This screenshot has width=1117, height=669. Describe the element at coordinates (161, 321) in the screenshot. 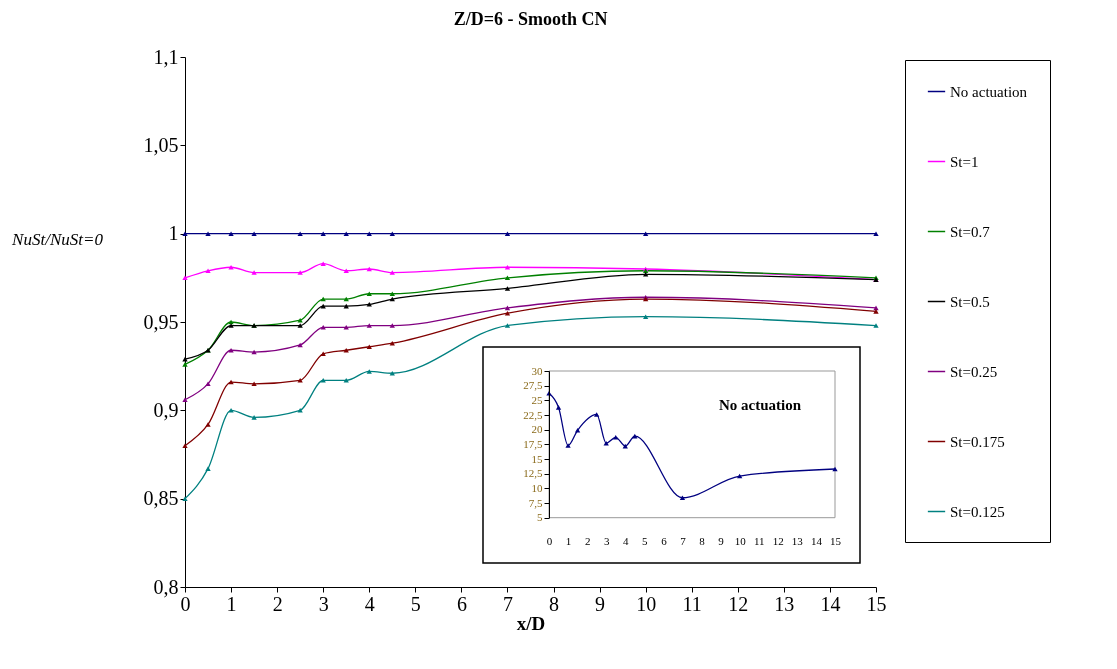

I see `y-tick-label: 0,95` at that location.